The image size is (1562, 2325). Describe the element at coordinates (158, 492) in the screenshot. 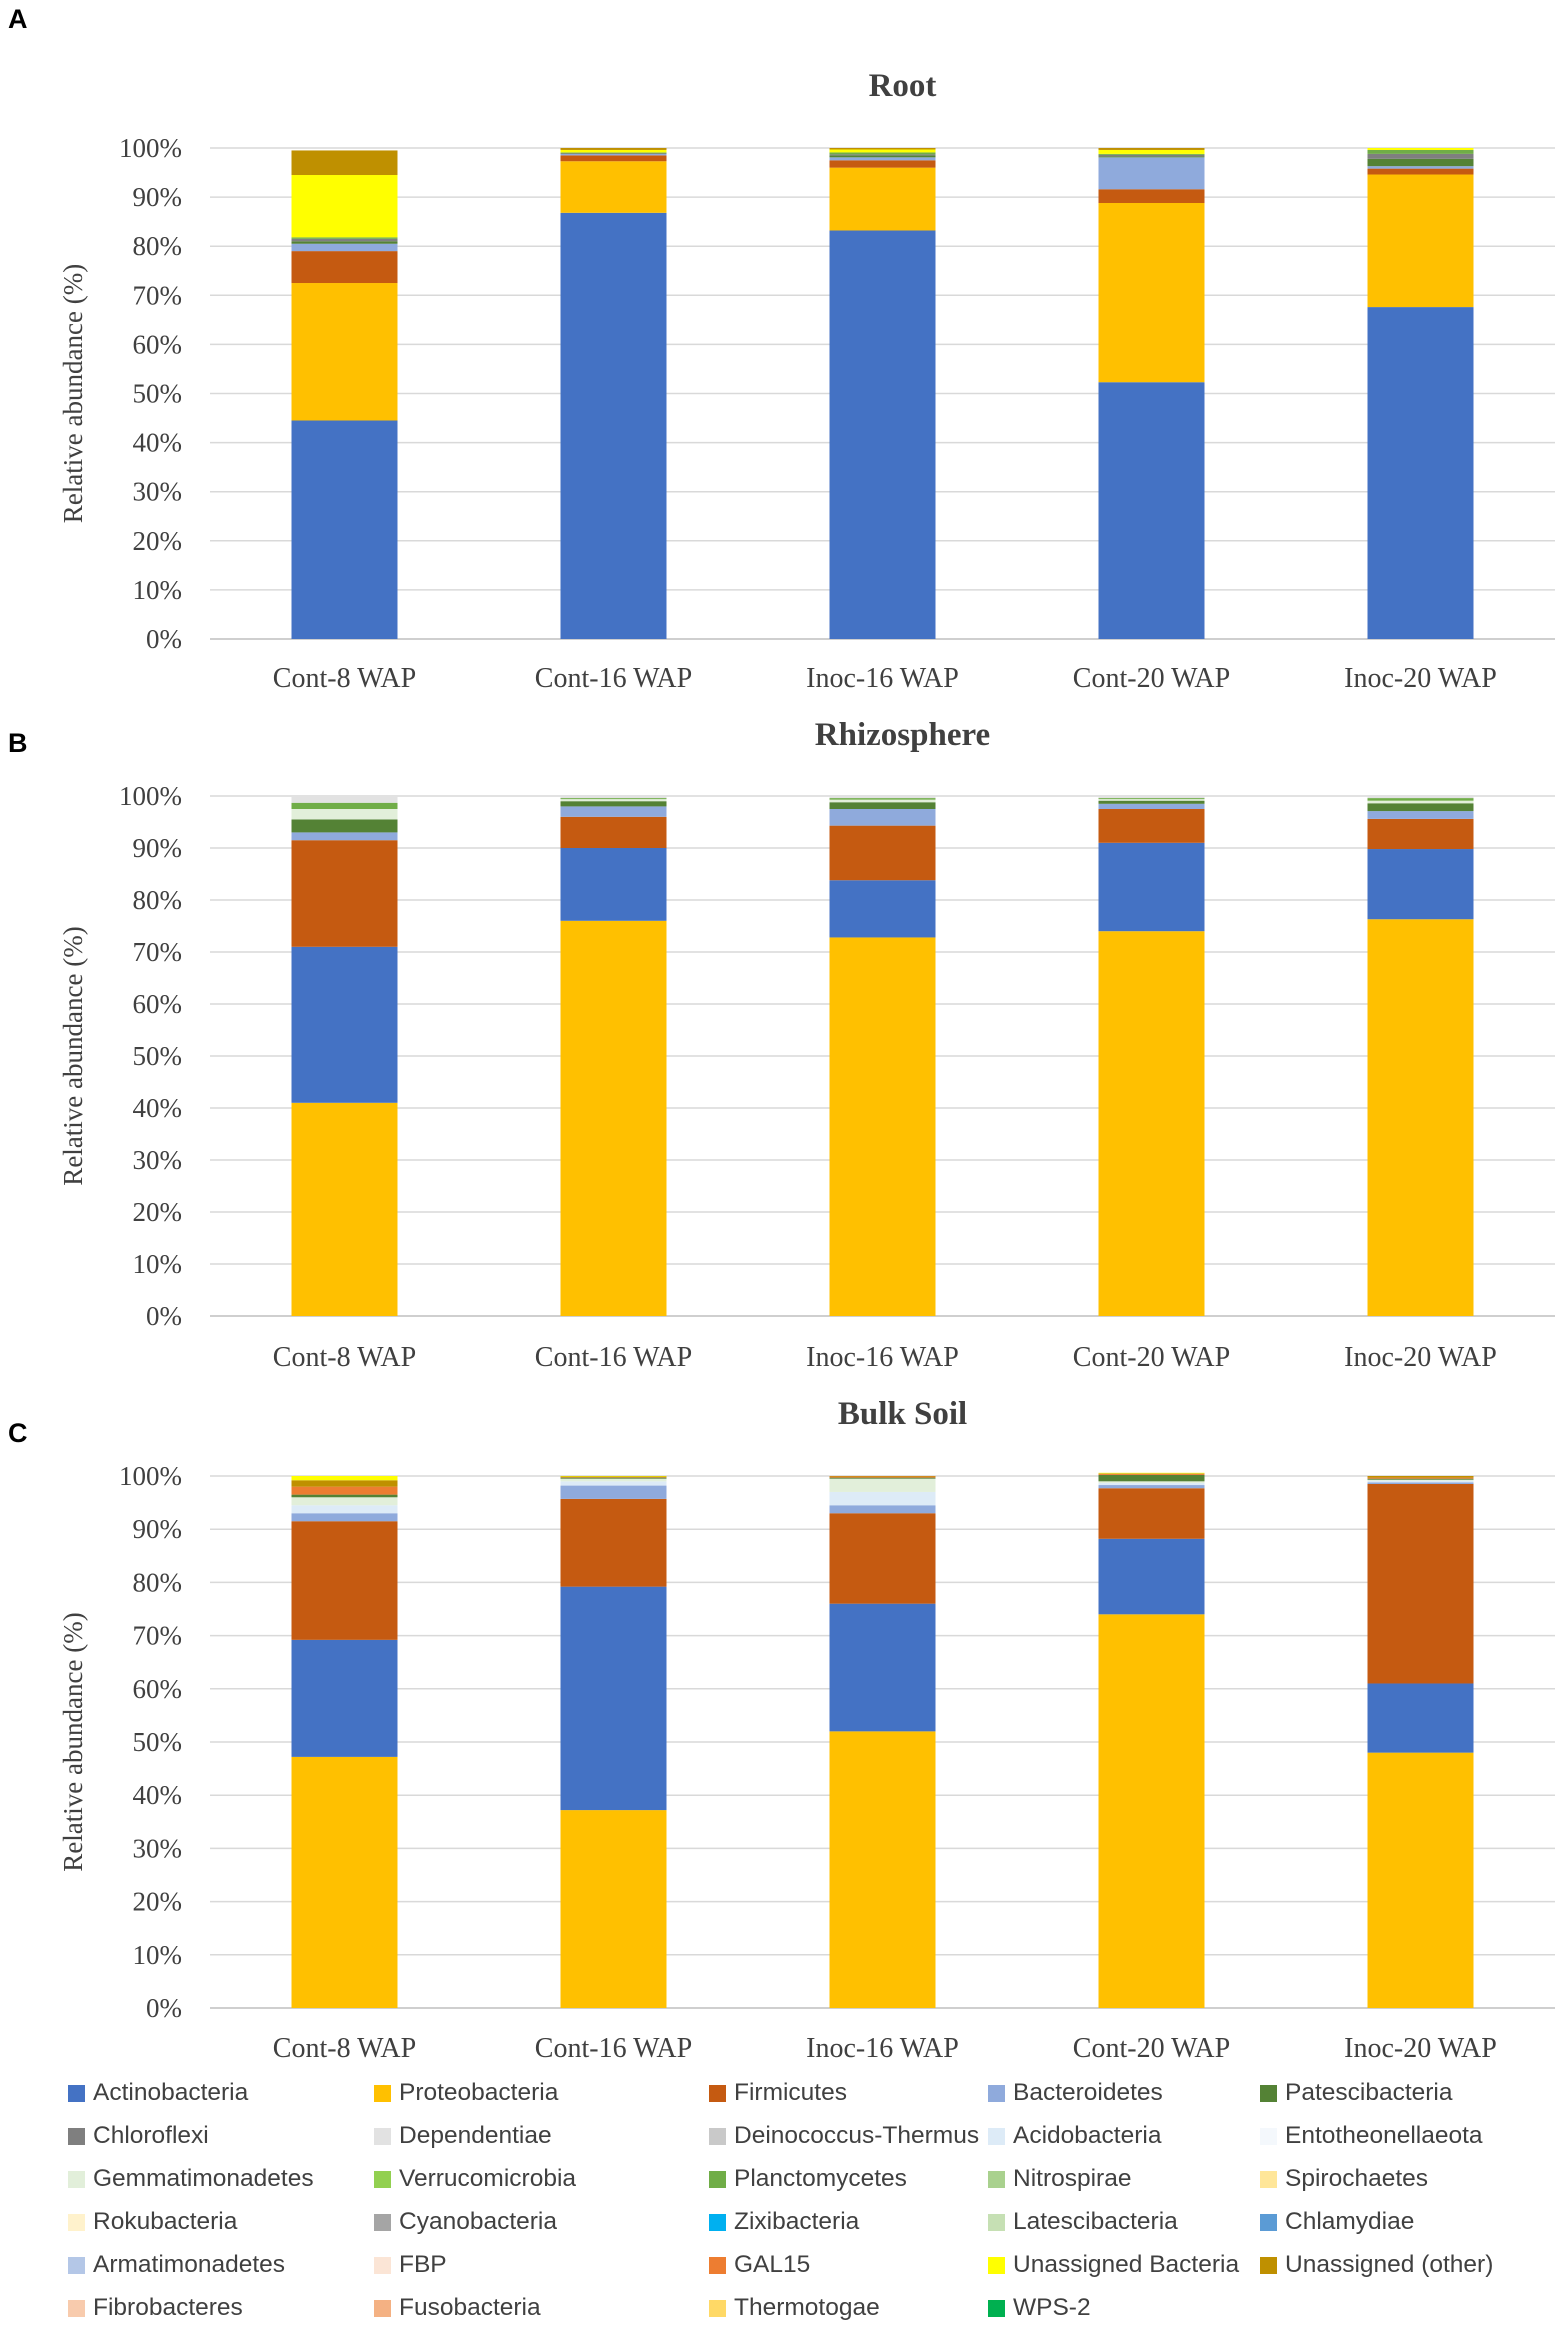

I see `panel-1-ytick-label-3: 30%` at that location.